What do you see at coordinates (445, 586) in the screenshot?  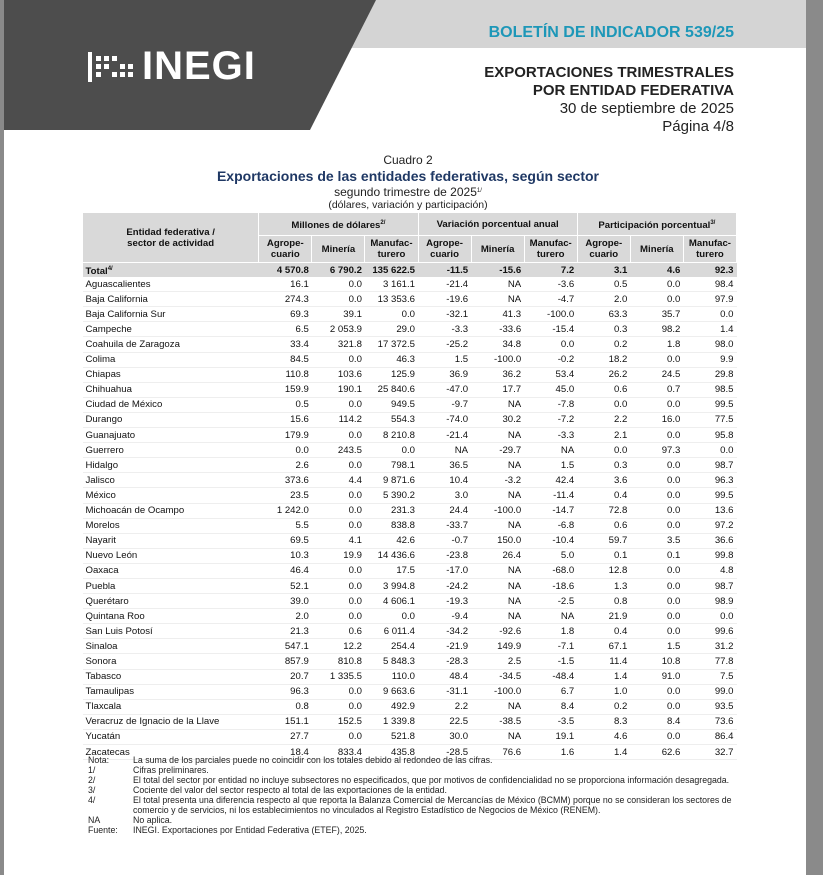 I see `cell: -24.2` at bounding box center [445, 586].